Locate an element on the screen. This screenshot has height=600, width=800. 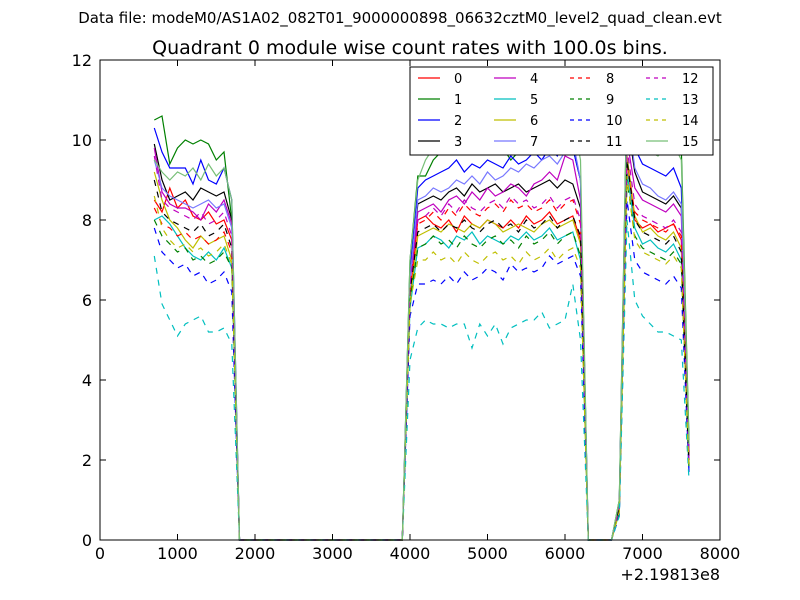
legend-label-3: 3 is located at coordinates (458, 142).